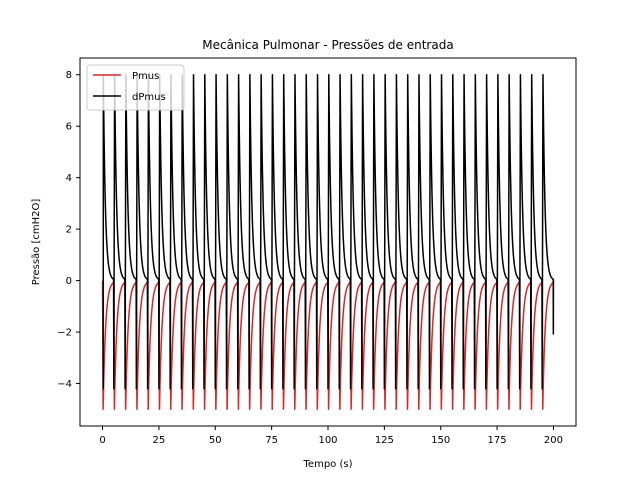 The width and height of the screenshot is (640, 480). I want to click on y-axis-label: Pressão [cmH2O], so click(36, 242).